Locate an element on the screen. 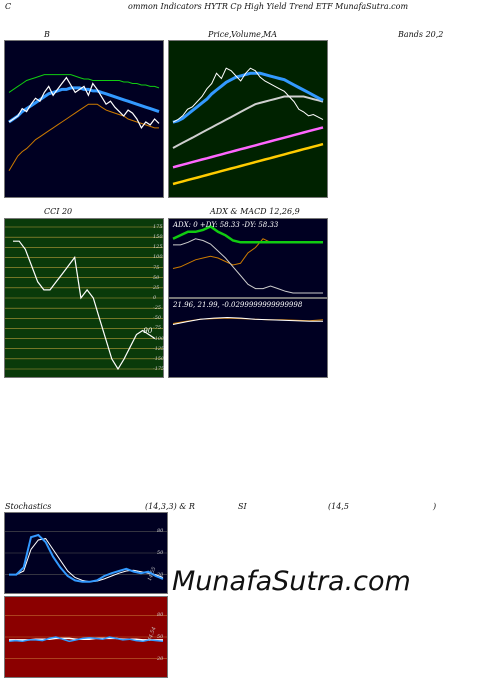 This screenshot has height=680, width=500. macd-chart is located at coordinates (248, 320).